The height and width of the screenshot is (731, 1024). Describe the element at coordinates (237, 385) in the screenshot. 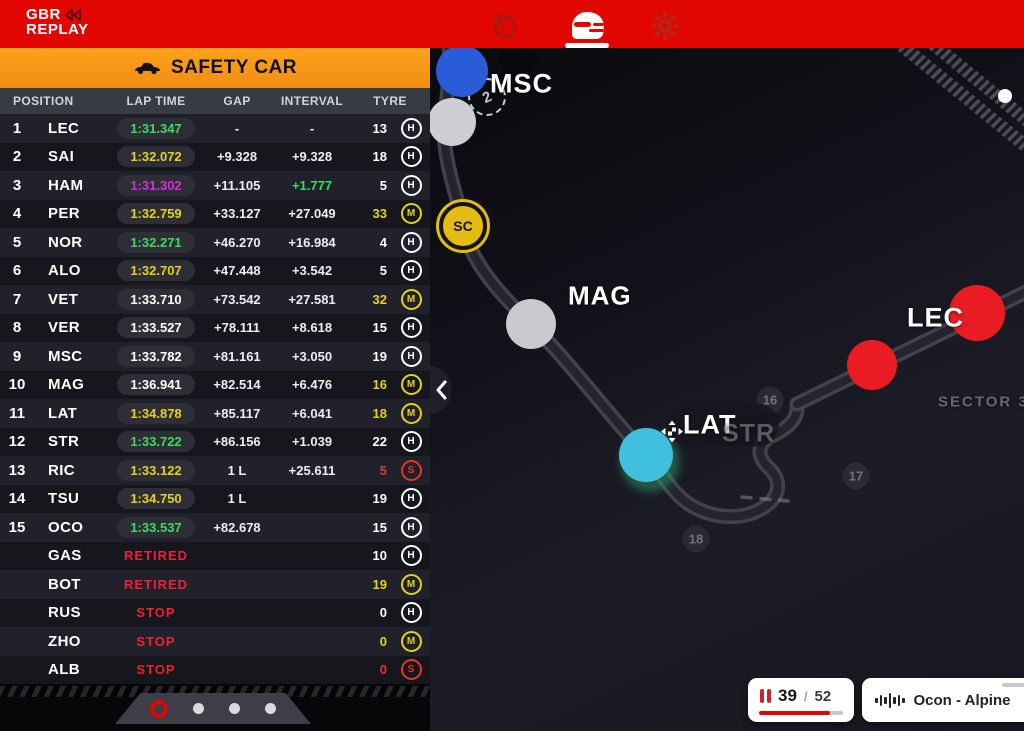

I see `gap-cell: +82.514` at that location.